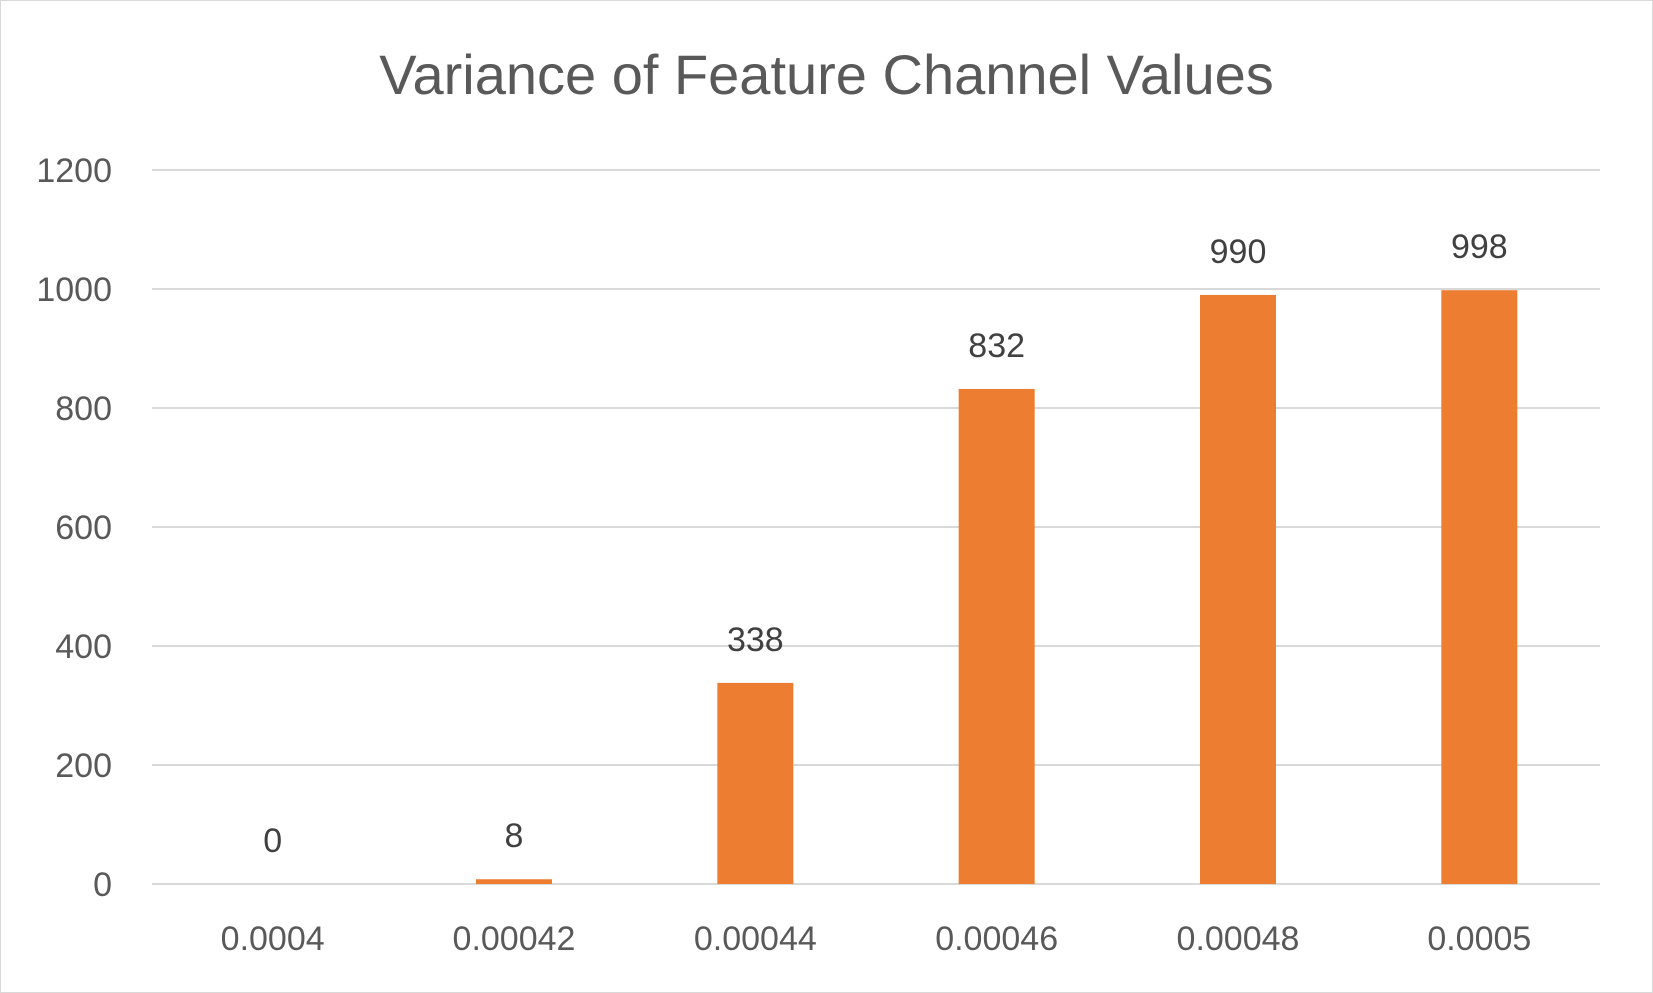 The image size is (1653, 993). I want to click on y-tick-label: 200, so click(83, 766).